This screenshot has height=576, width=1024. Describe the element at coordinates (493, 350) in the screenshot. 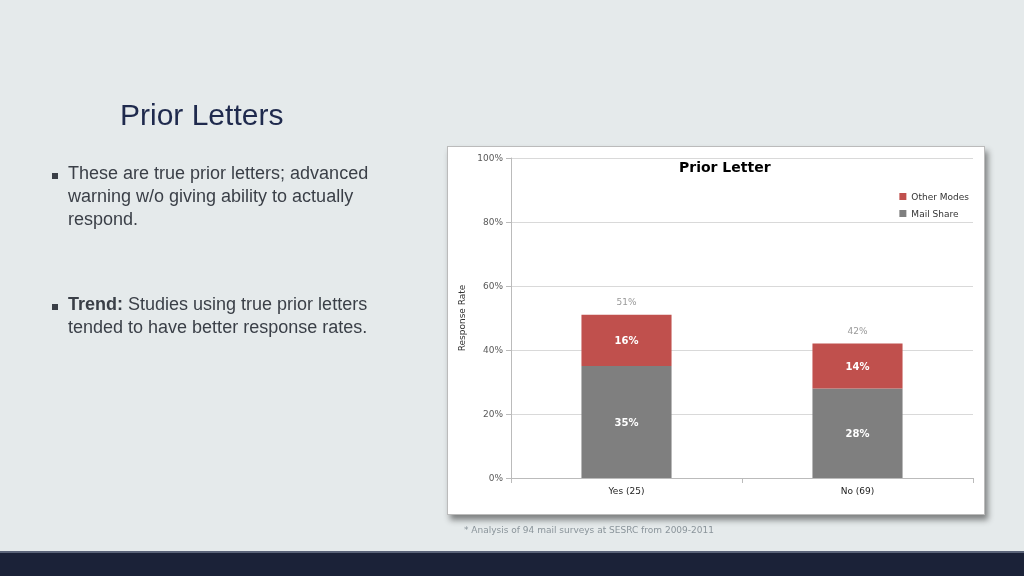

I see `y-tick-label: 40%` at that location.